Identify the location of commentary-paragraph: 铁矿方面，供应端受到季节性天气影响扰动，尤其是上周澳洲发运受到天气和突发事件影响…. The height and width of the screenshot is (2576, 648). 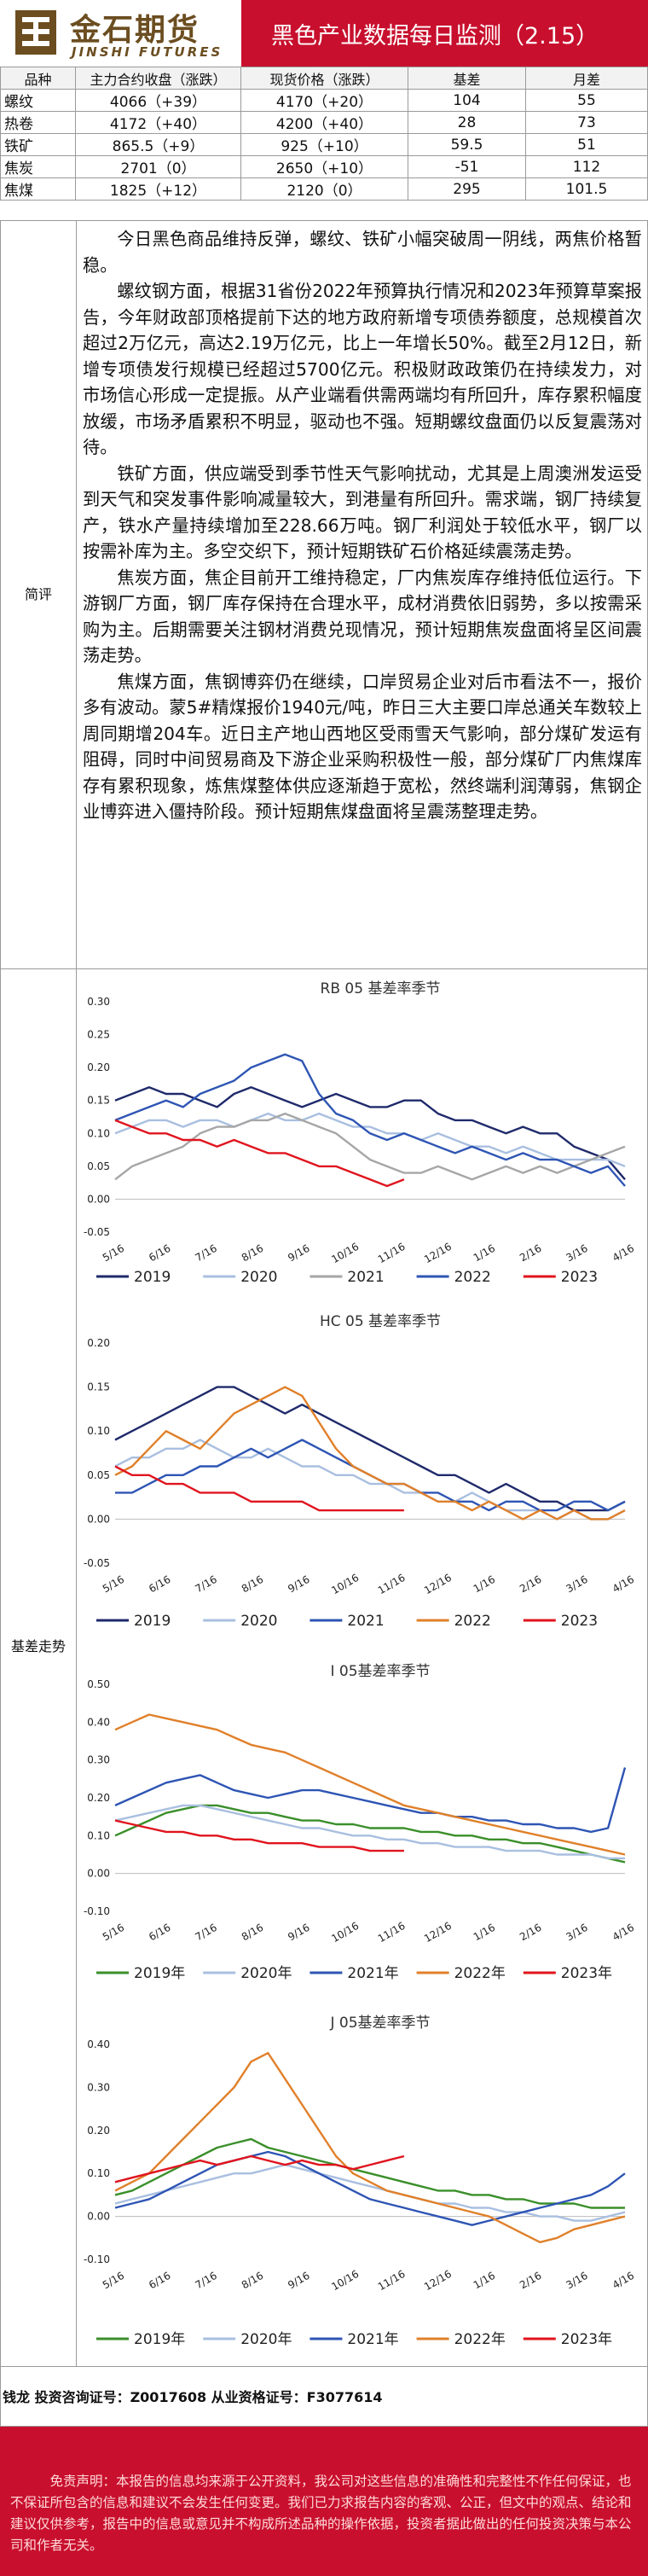
(362, 512).